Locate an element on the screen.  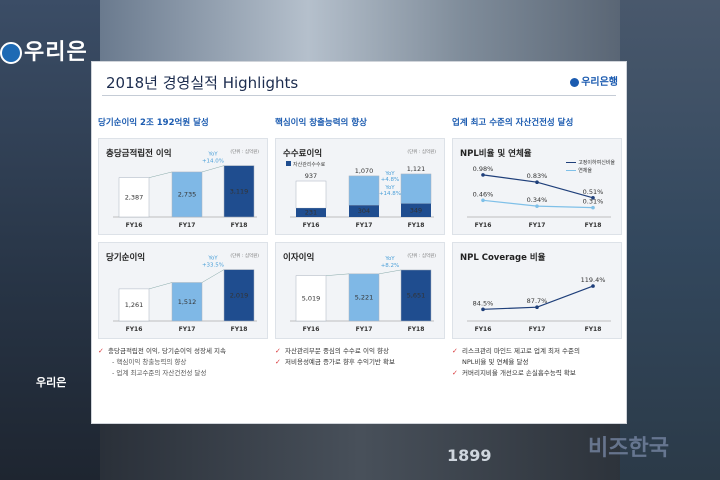
bar-chart-interest-income: 5,019 FY16 5,221 FY17 5,651 FY18 YoY+8.2% is located at coordinates (362, 294).